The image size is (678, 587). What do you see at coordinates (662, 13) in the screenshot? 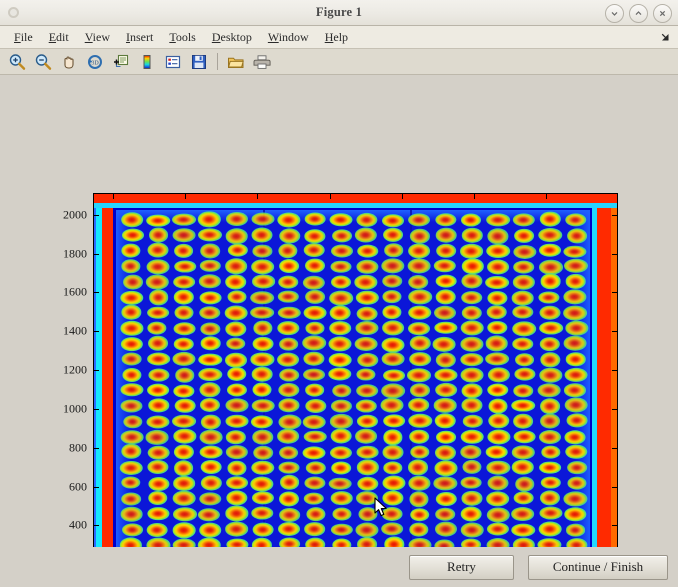
I see `close-button` at bounding box center [662, 13].